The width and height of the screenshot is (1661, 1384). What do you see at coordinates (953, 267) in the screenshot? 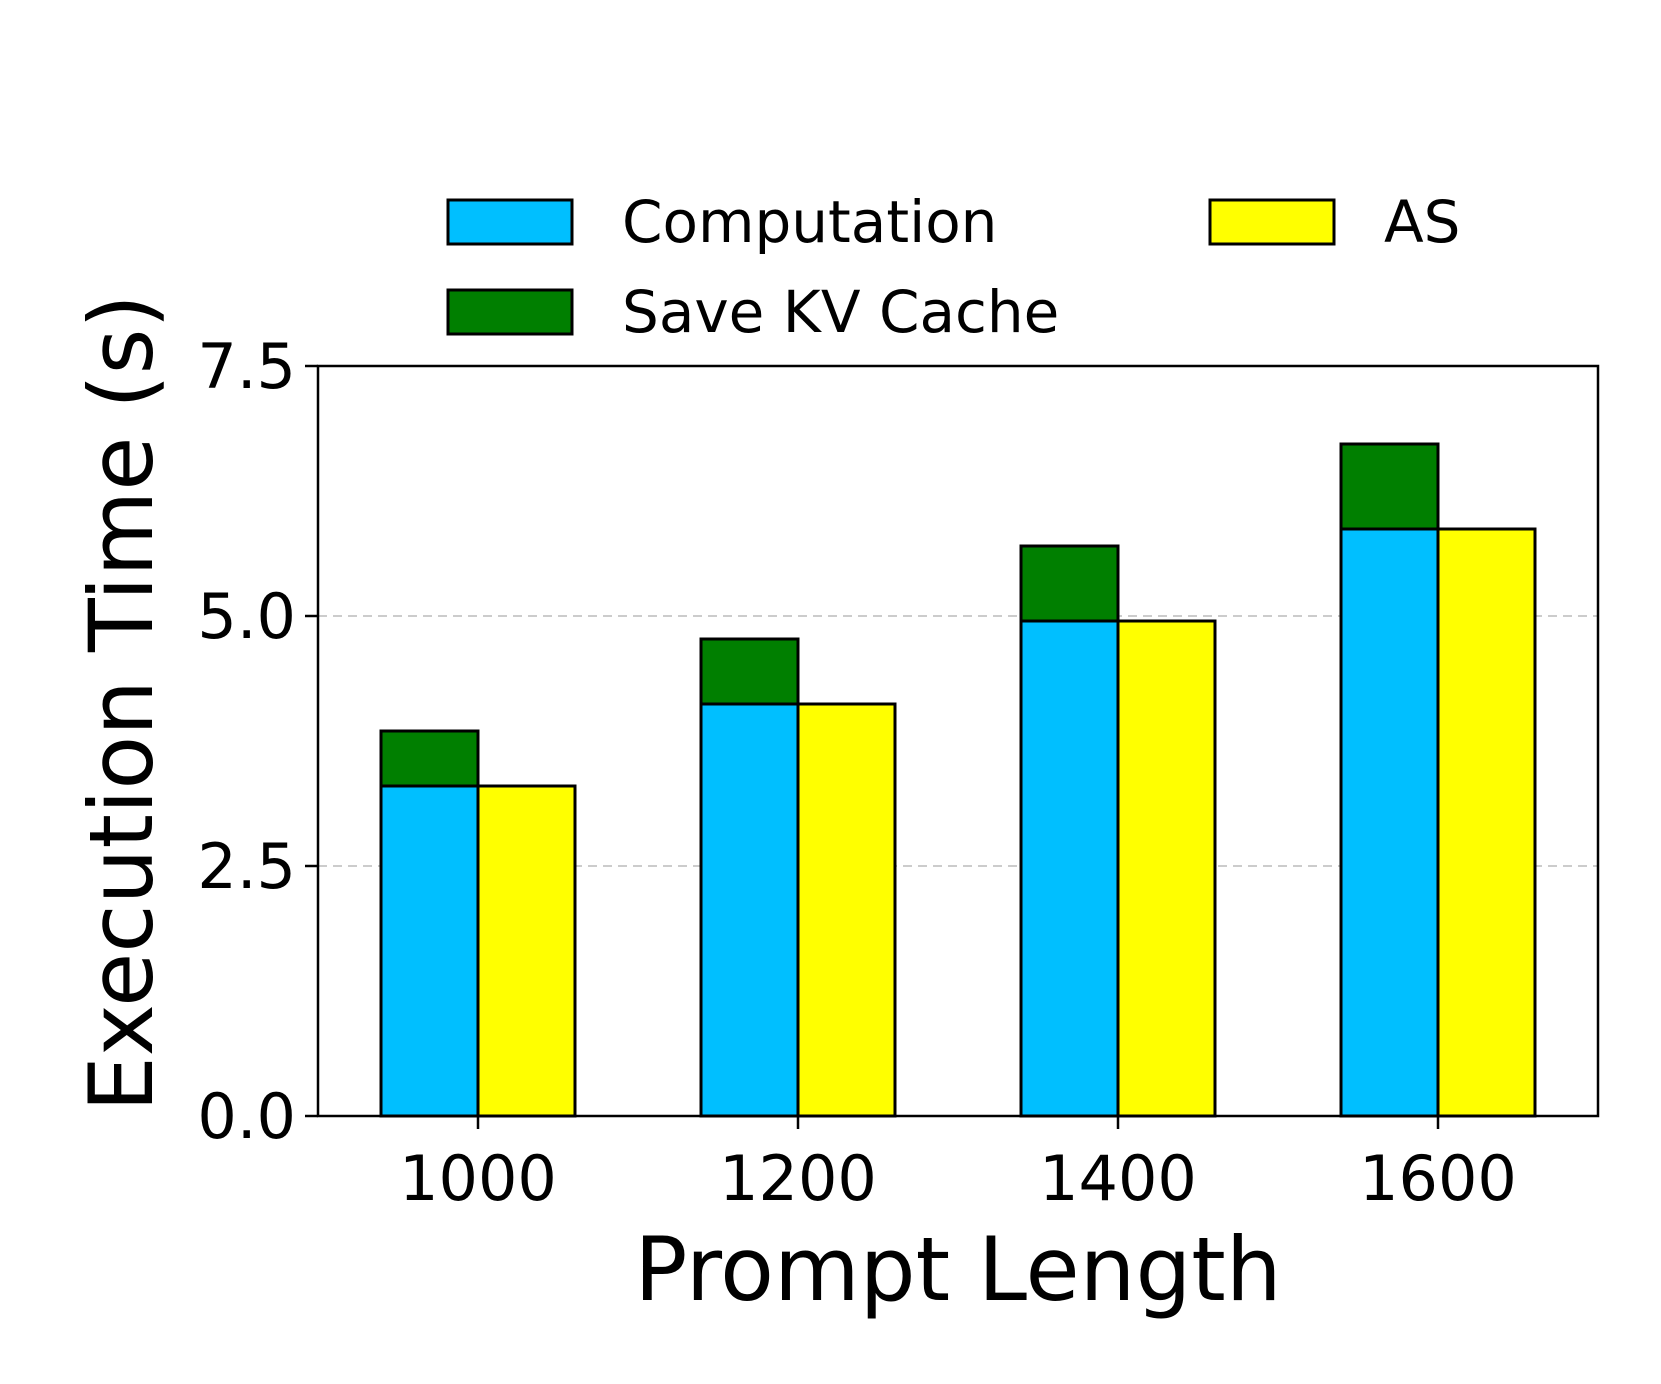
I see `legend: Computation Save KV Cache AS` at bounding box center [953, 267].